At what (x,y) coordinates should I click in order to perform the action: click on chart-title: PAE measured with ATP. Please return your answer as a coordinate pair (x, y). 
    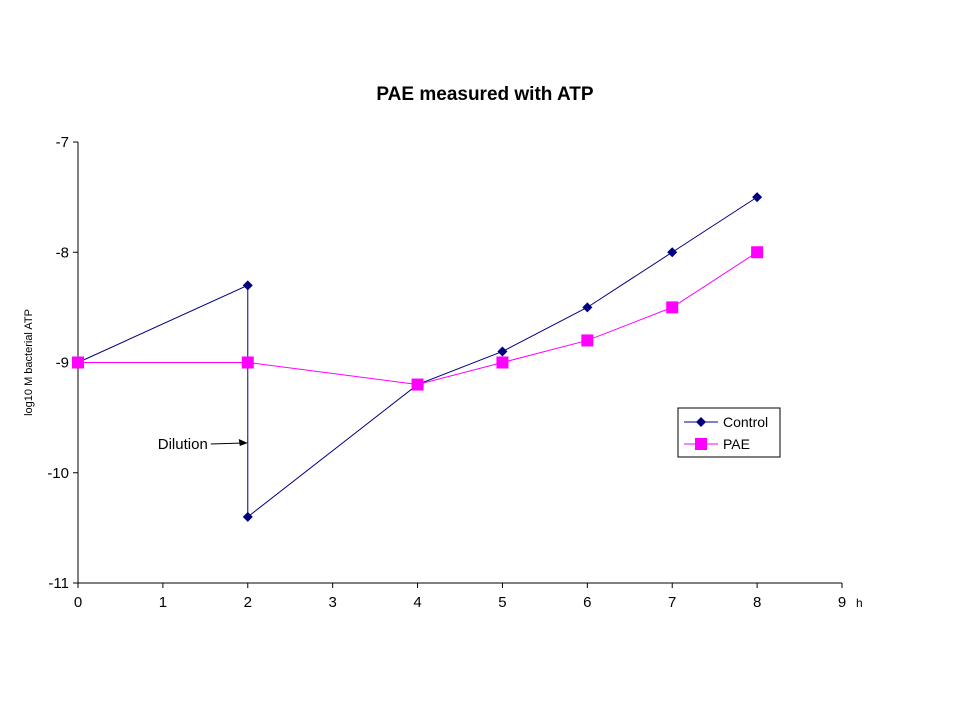
    Looking at the image, I should click on (484, 94).